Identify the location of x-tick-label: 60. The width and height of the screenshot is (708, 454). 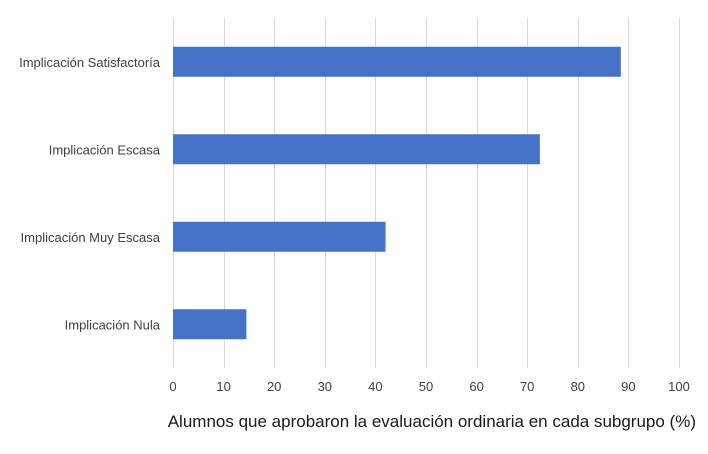
(476, 386).